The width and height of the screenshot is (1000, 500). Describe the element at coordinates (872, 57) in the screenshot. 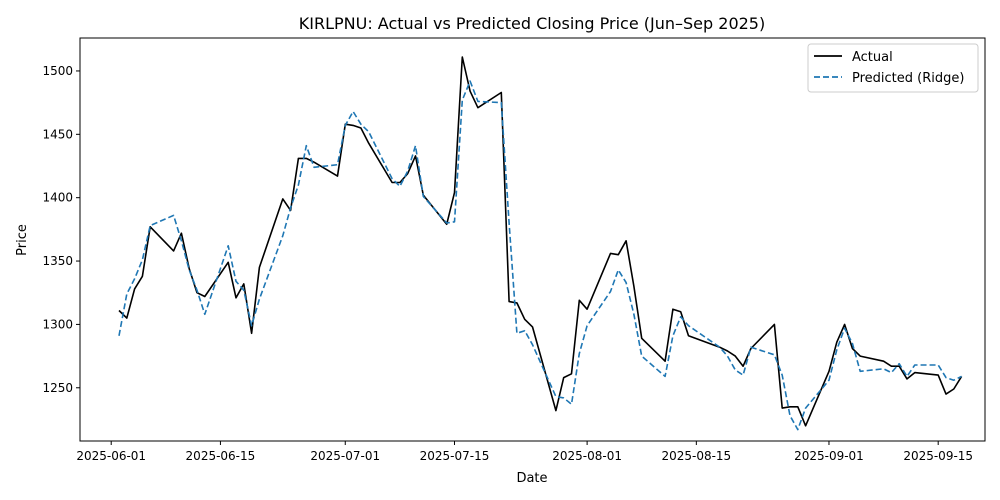

I see `legend-label-actual: Actual` at that location.